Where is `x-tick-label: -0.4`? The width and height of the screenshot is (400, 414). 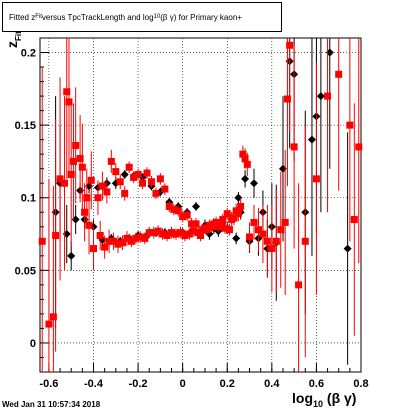 x-tick-label: -0.4 is located at coordinates (94, 384).